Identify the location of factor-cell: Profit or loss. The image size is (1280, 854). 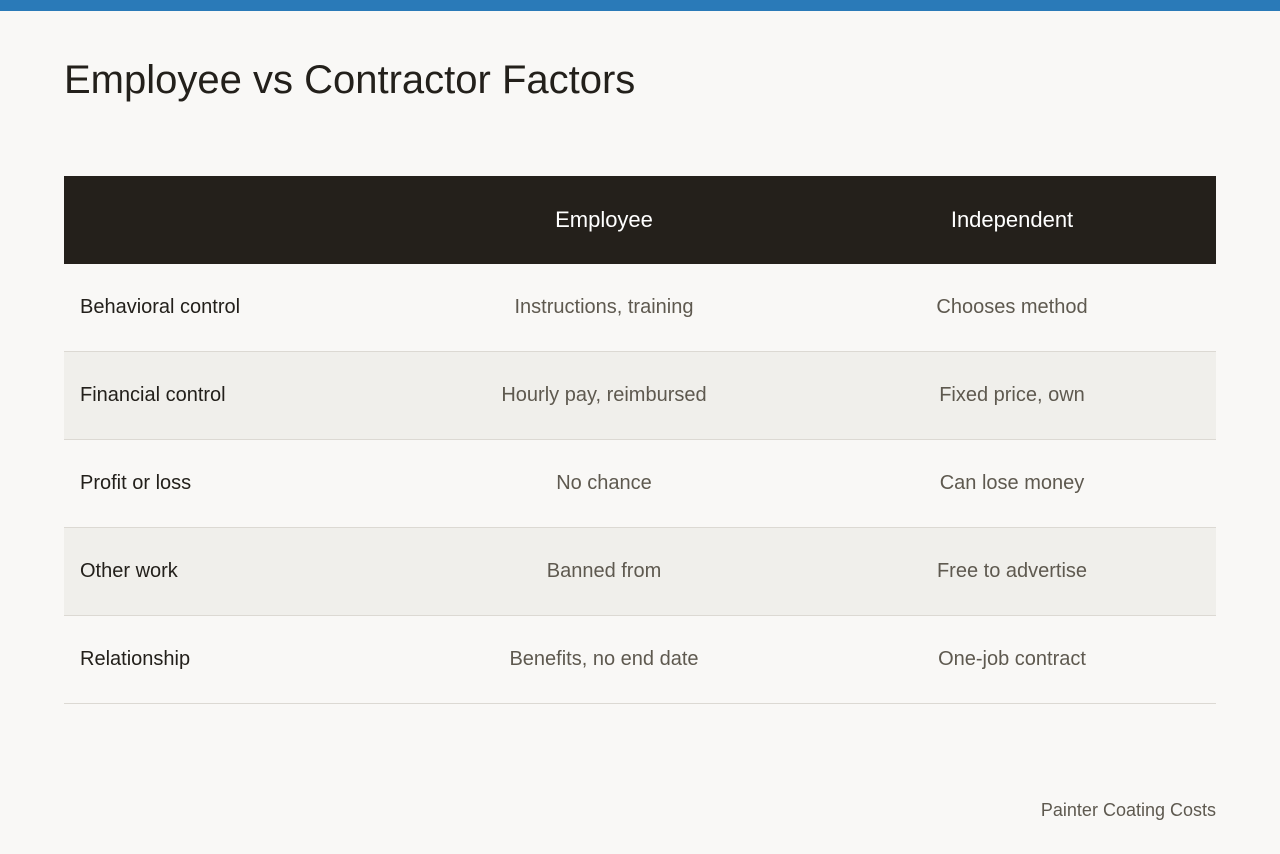
(232, 483).